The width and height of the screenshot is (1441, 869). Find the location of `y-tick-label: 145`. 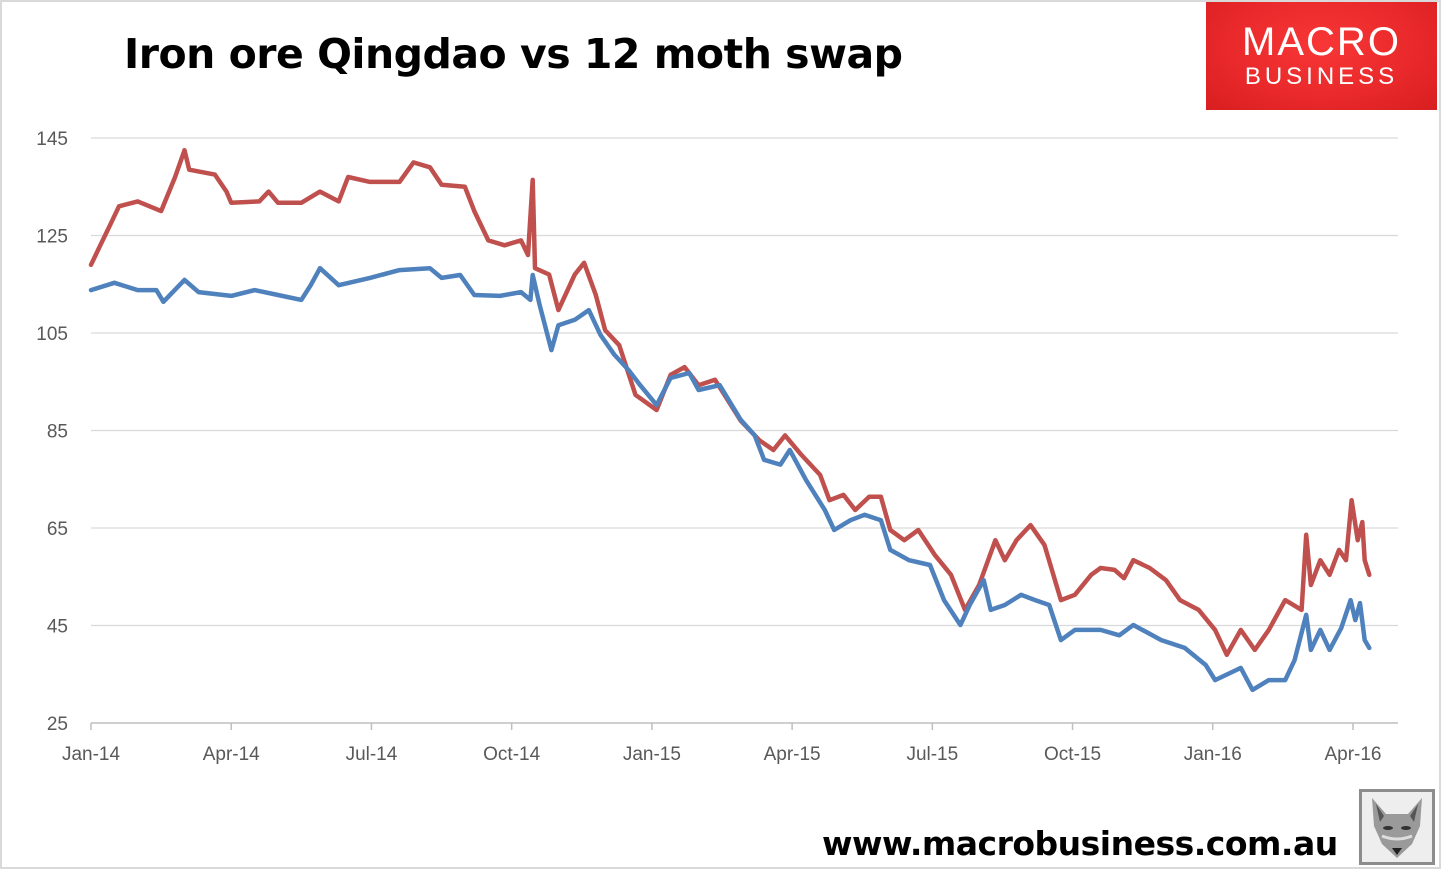

y-tick-label: 145 is located at coordinates (52, 139).